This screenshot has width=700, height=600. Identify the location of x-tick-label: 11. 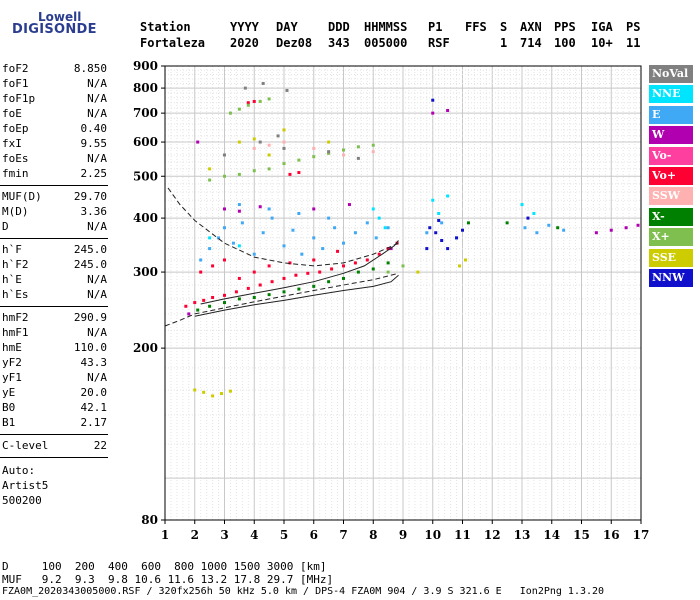
(462, 535).